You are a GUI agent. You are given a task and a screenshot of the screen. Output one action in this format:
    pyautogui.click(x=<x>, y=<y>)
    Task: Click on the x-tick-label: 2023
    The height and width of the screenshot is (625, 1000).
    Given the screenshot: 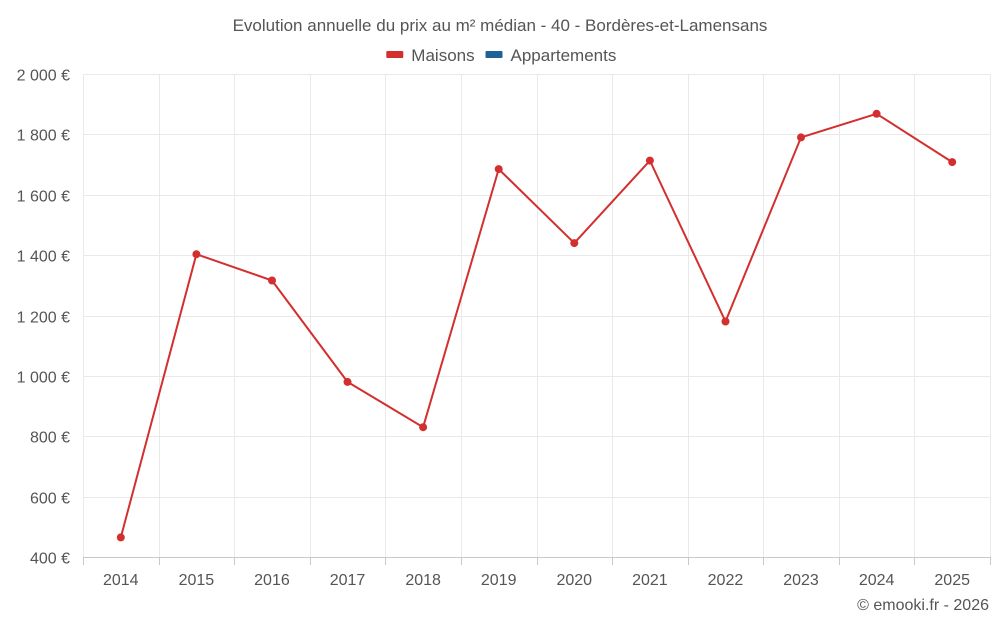 What is the action you would take?
    pyautogui.click(x=801, y=580)
    